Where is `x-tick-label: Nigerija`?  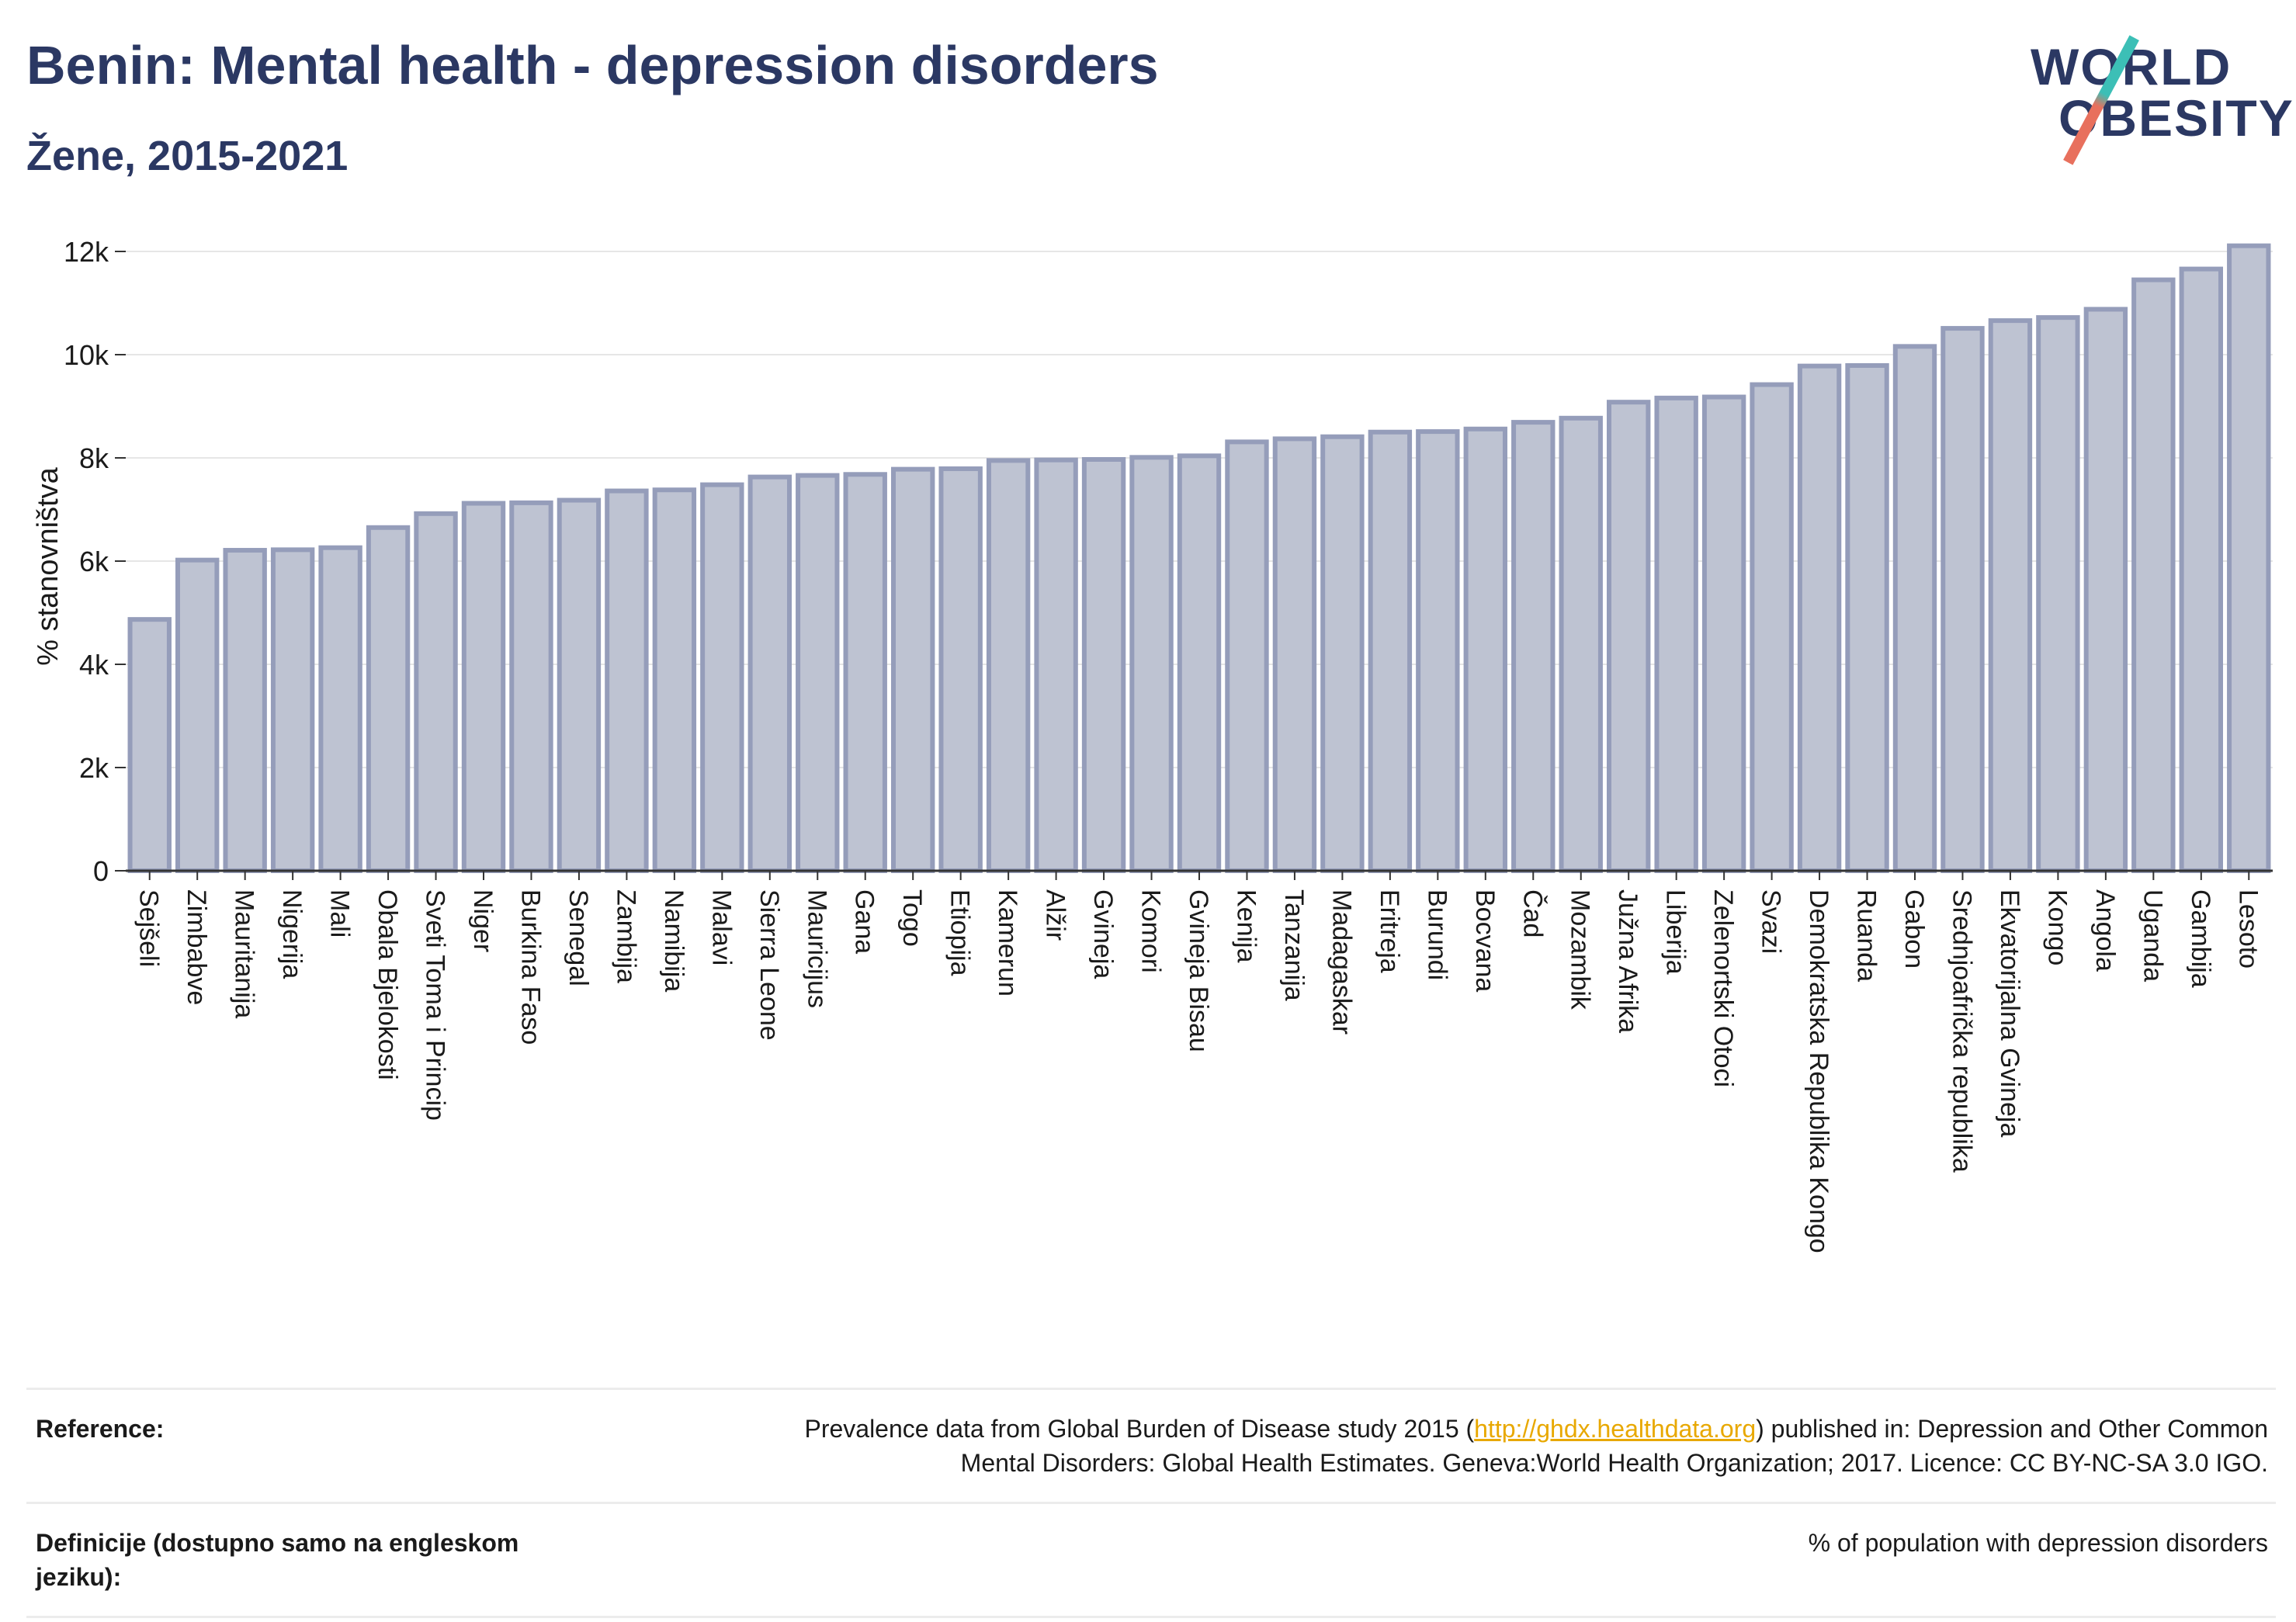 x-tick-label: Nigerija is located at coordinates (292, 934).